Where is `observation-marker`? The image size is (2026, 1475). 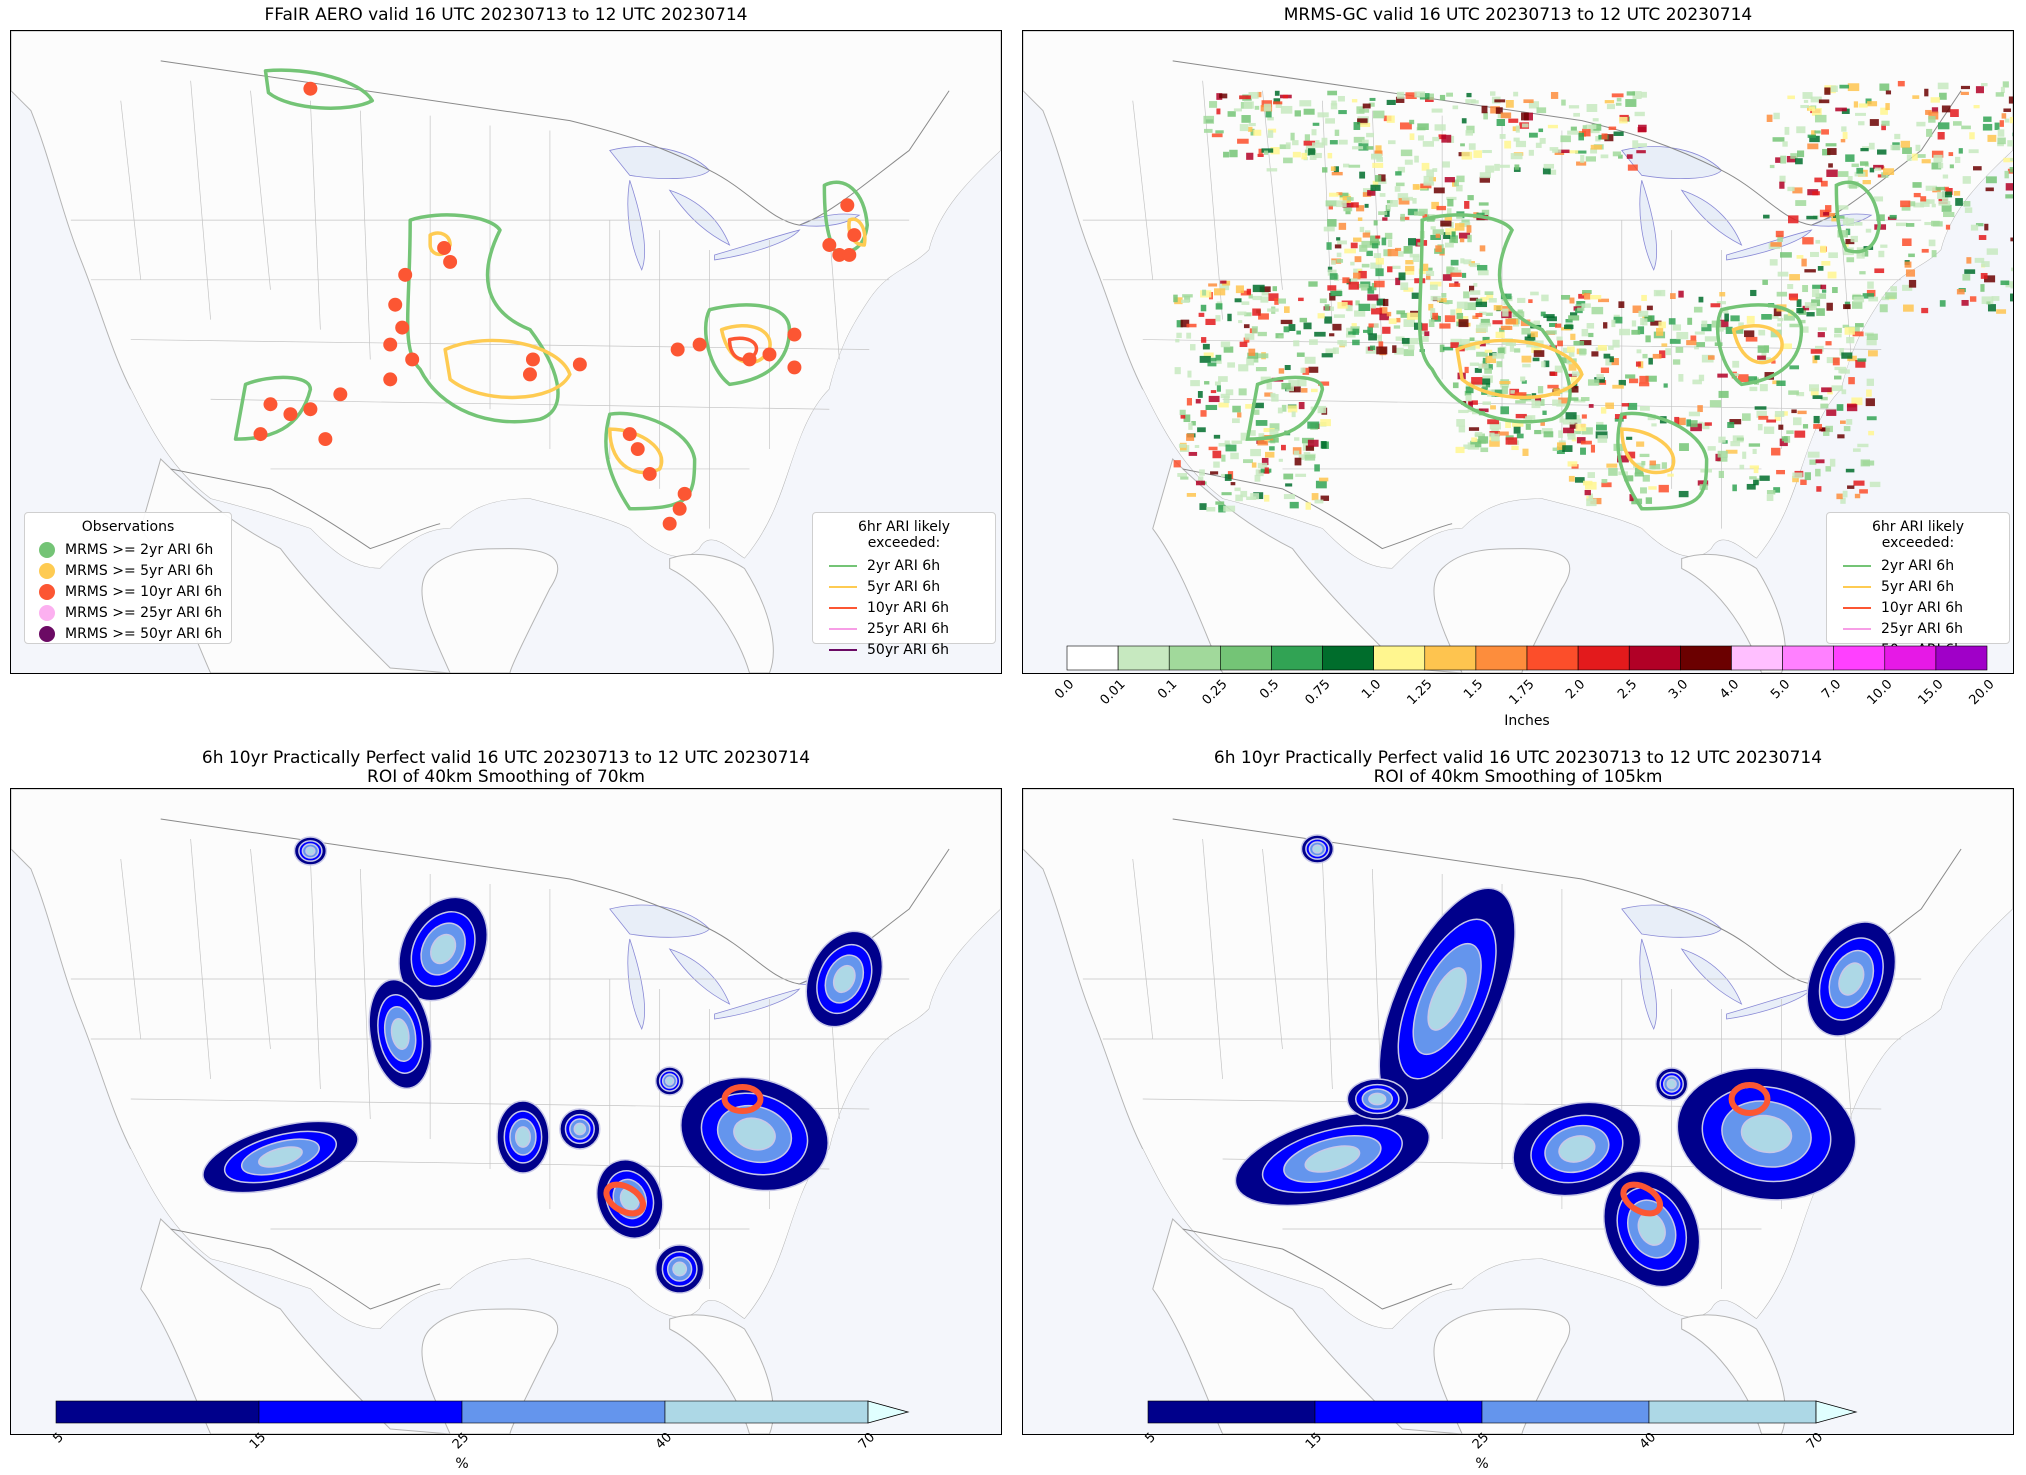 observation-marker is located at coordinates (390, 344).